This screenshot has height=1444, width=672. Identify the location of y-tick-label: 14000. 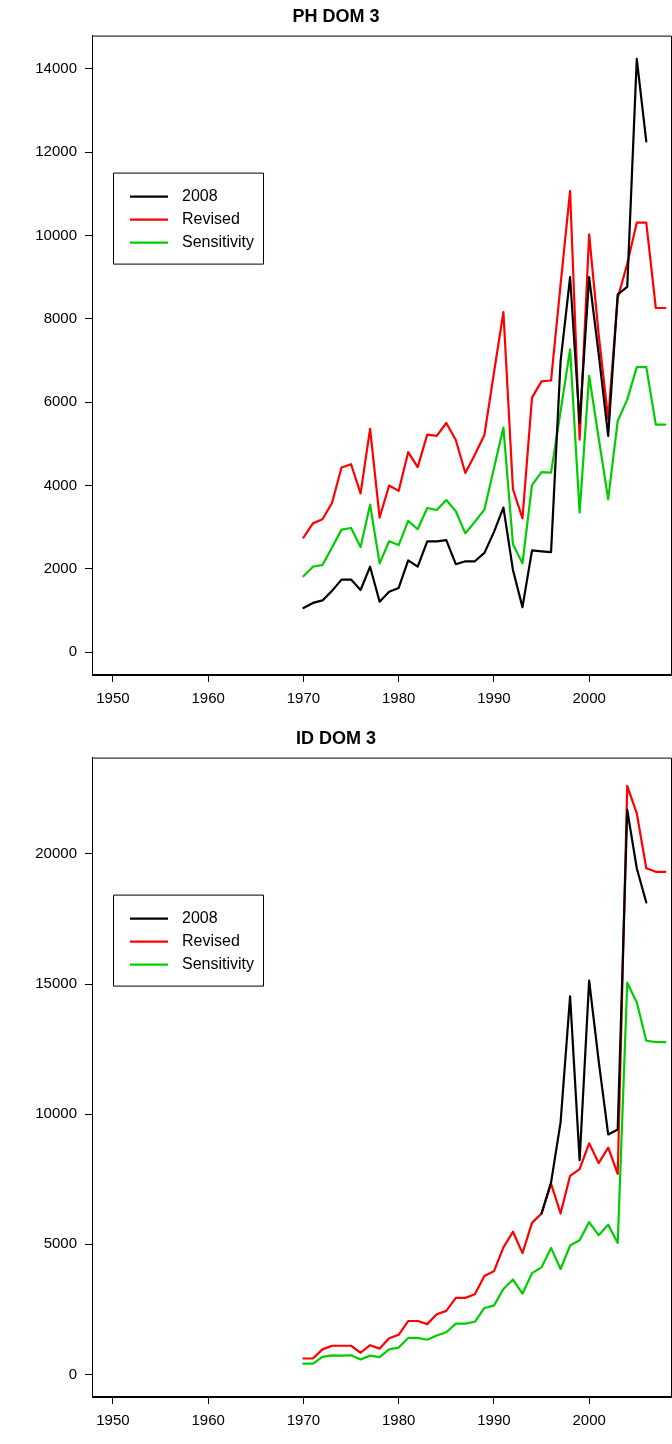
(56, 68).